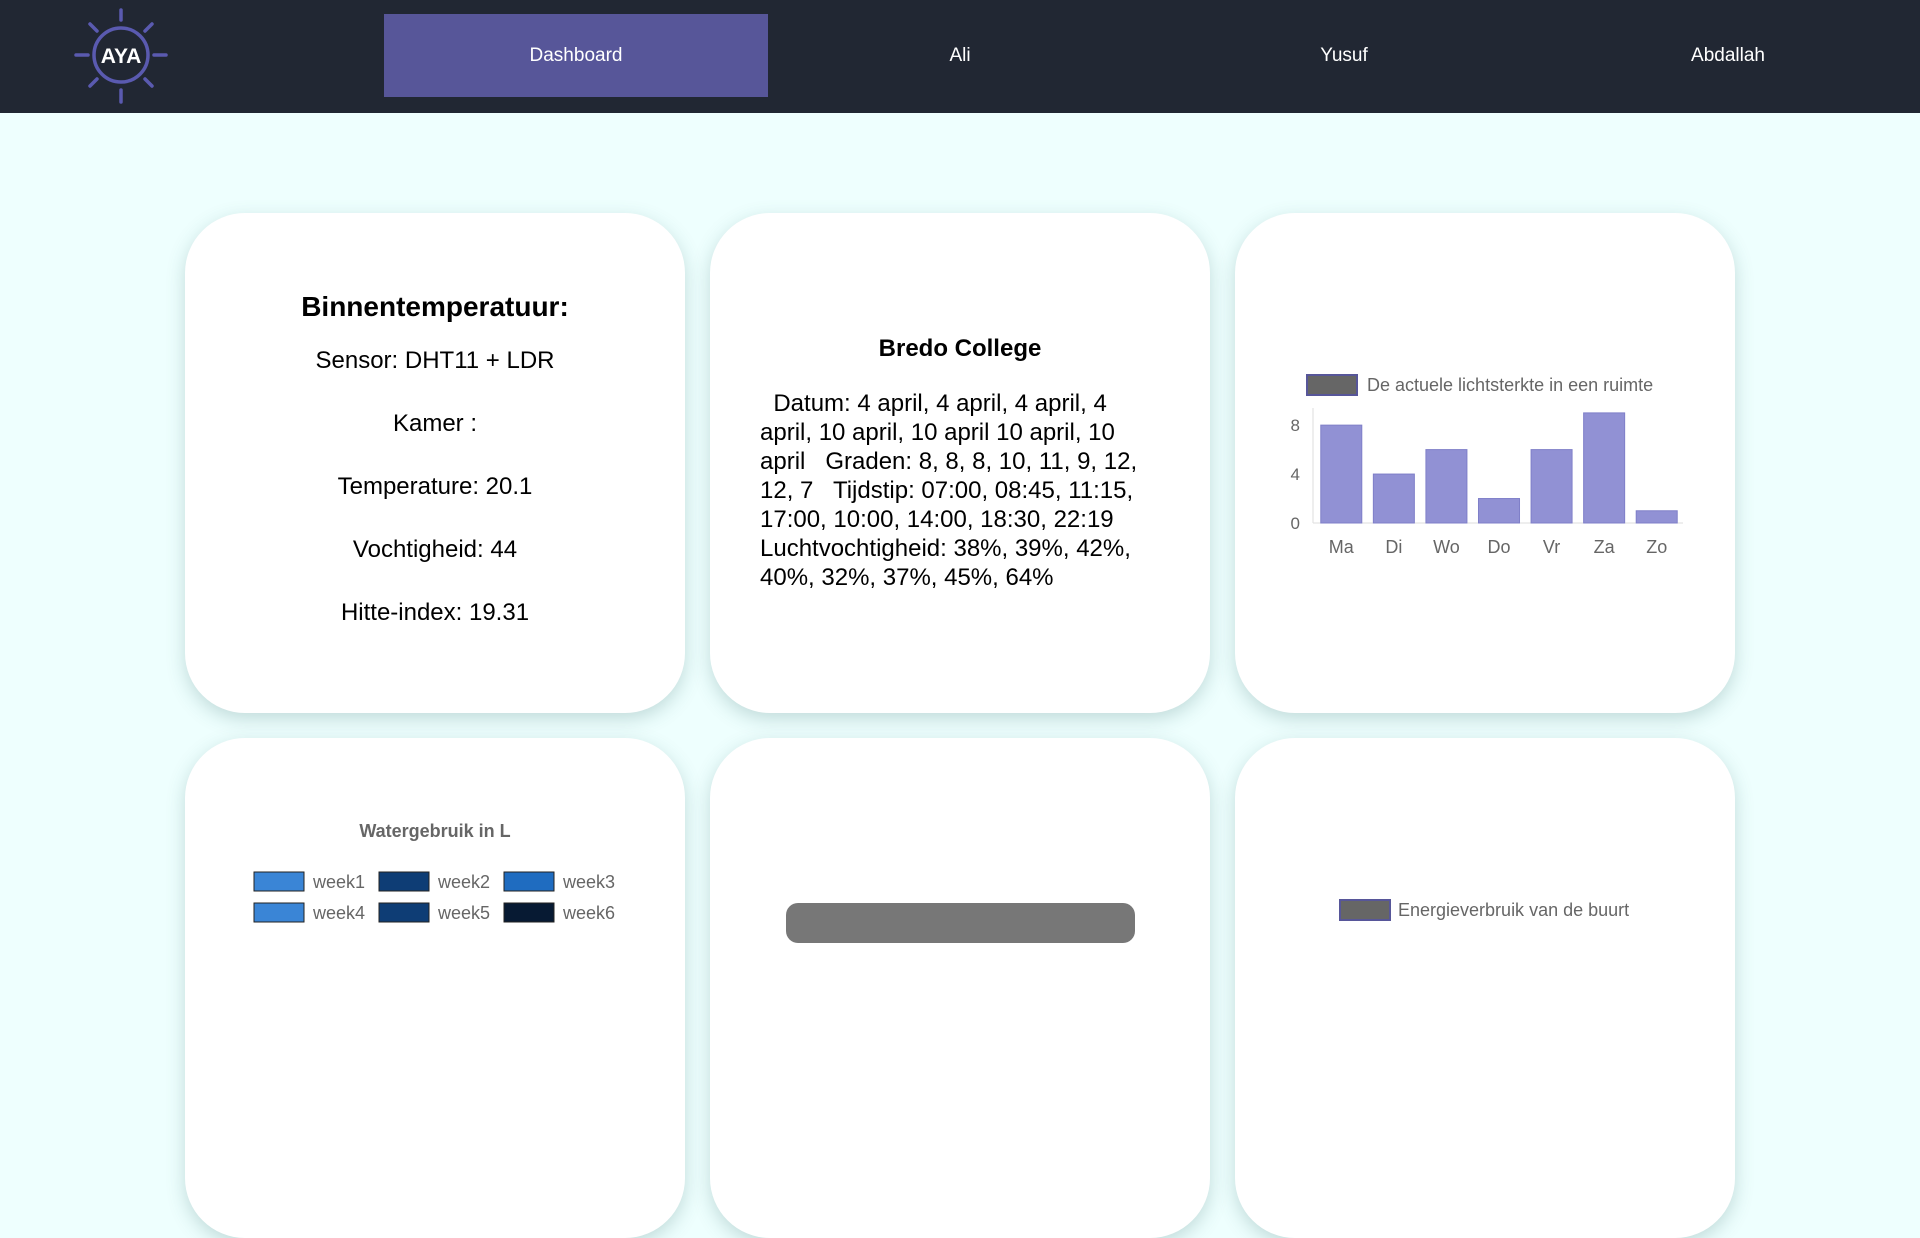 The height and width of the screenshot is (1238, 1920). Describe the element at coordinates (1365, 910) in the screenshot. I see `energy-legend-swatch` at that location.